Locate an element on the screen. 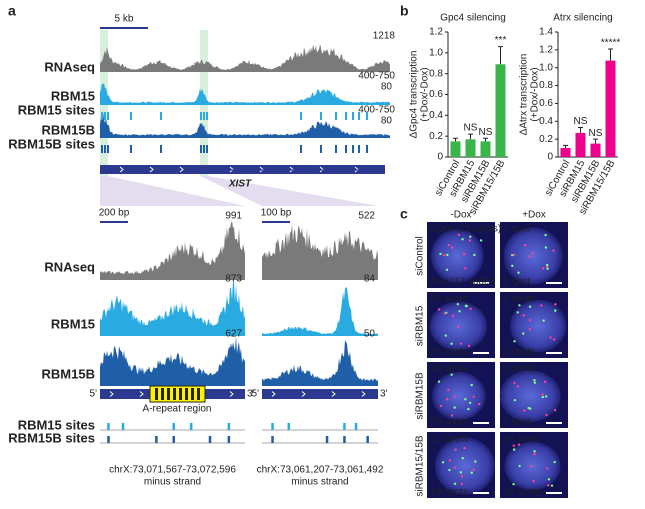 The width and height of the screenshot is (645, 509). scale-label: 5 kb is located at coordinates (124, 19).